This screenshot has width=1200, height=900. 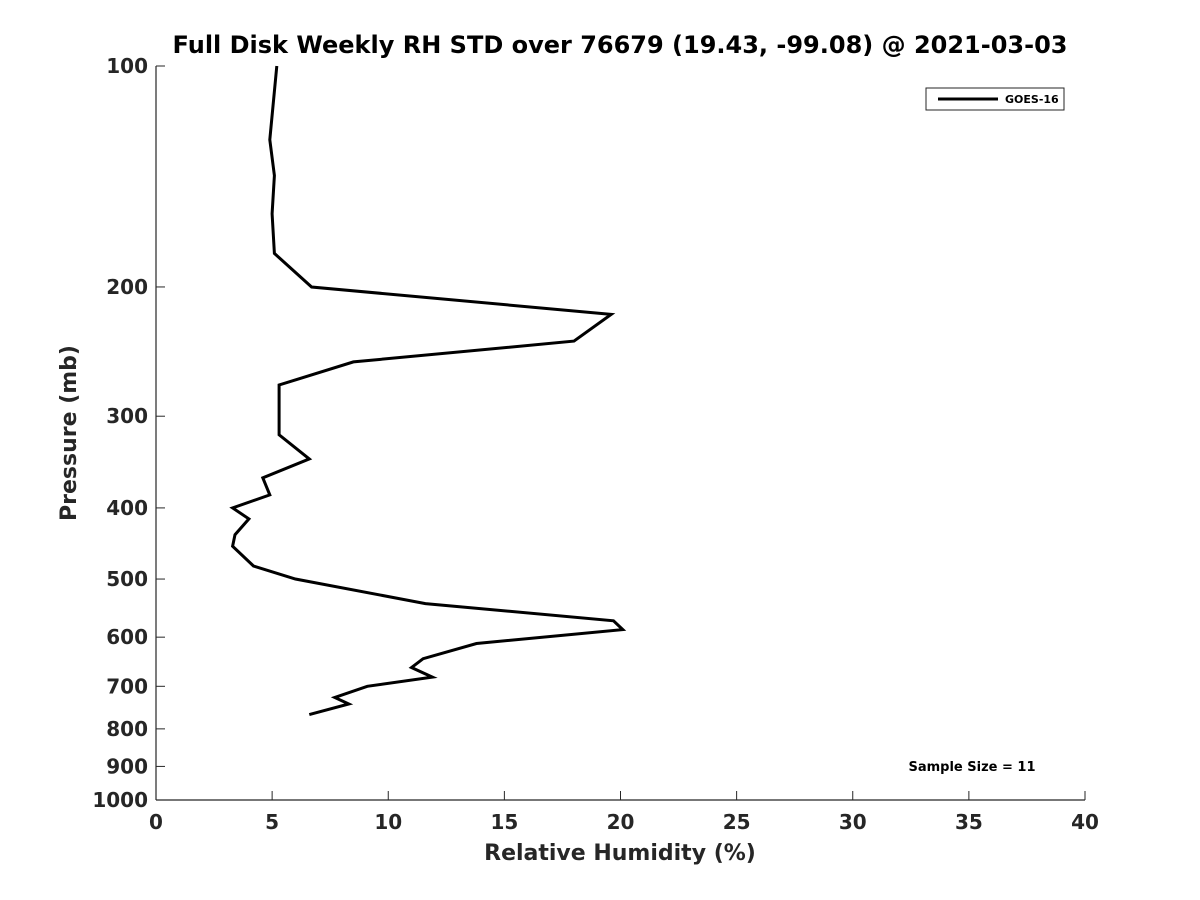 I want to click on y-tick-label: 300, so click(x=127, y=416).